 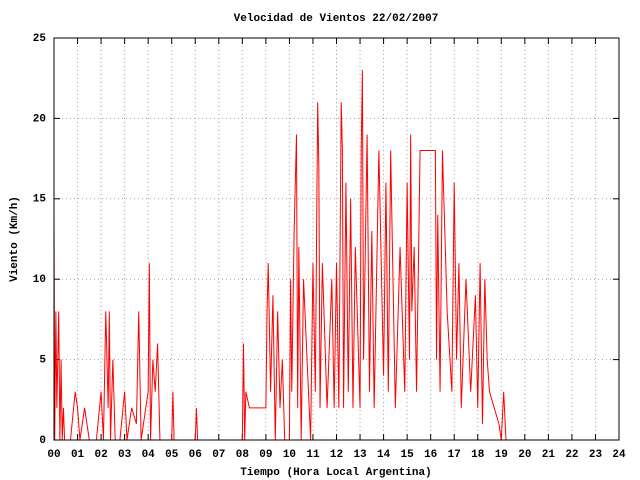 What do you see at coordinates (100, 455) in the screenshot?
I see `x-tick-label: 02` at bounding box center [100, 455].